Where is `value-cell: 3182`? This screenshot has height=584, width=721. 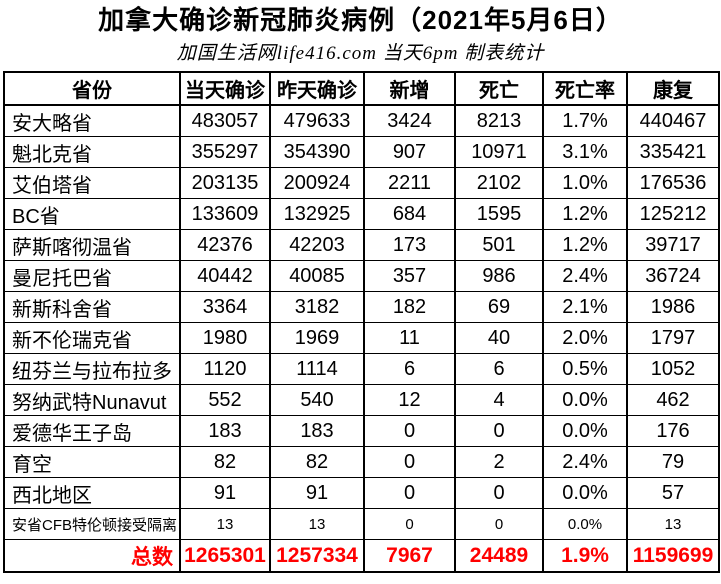 value-cell: 3182 is located at coordinates (317, 307).